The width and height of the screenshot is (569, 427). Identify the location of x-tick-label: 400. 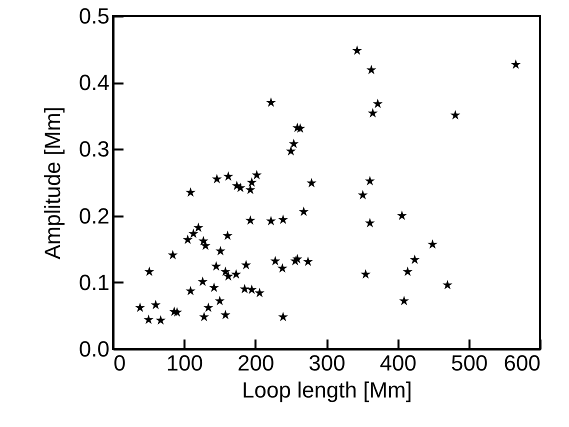
(398, 363).